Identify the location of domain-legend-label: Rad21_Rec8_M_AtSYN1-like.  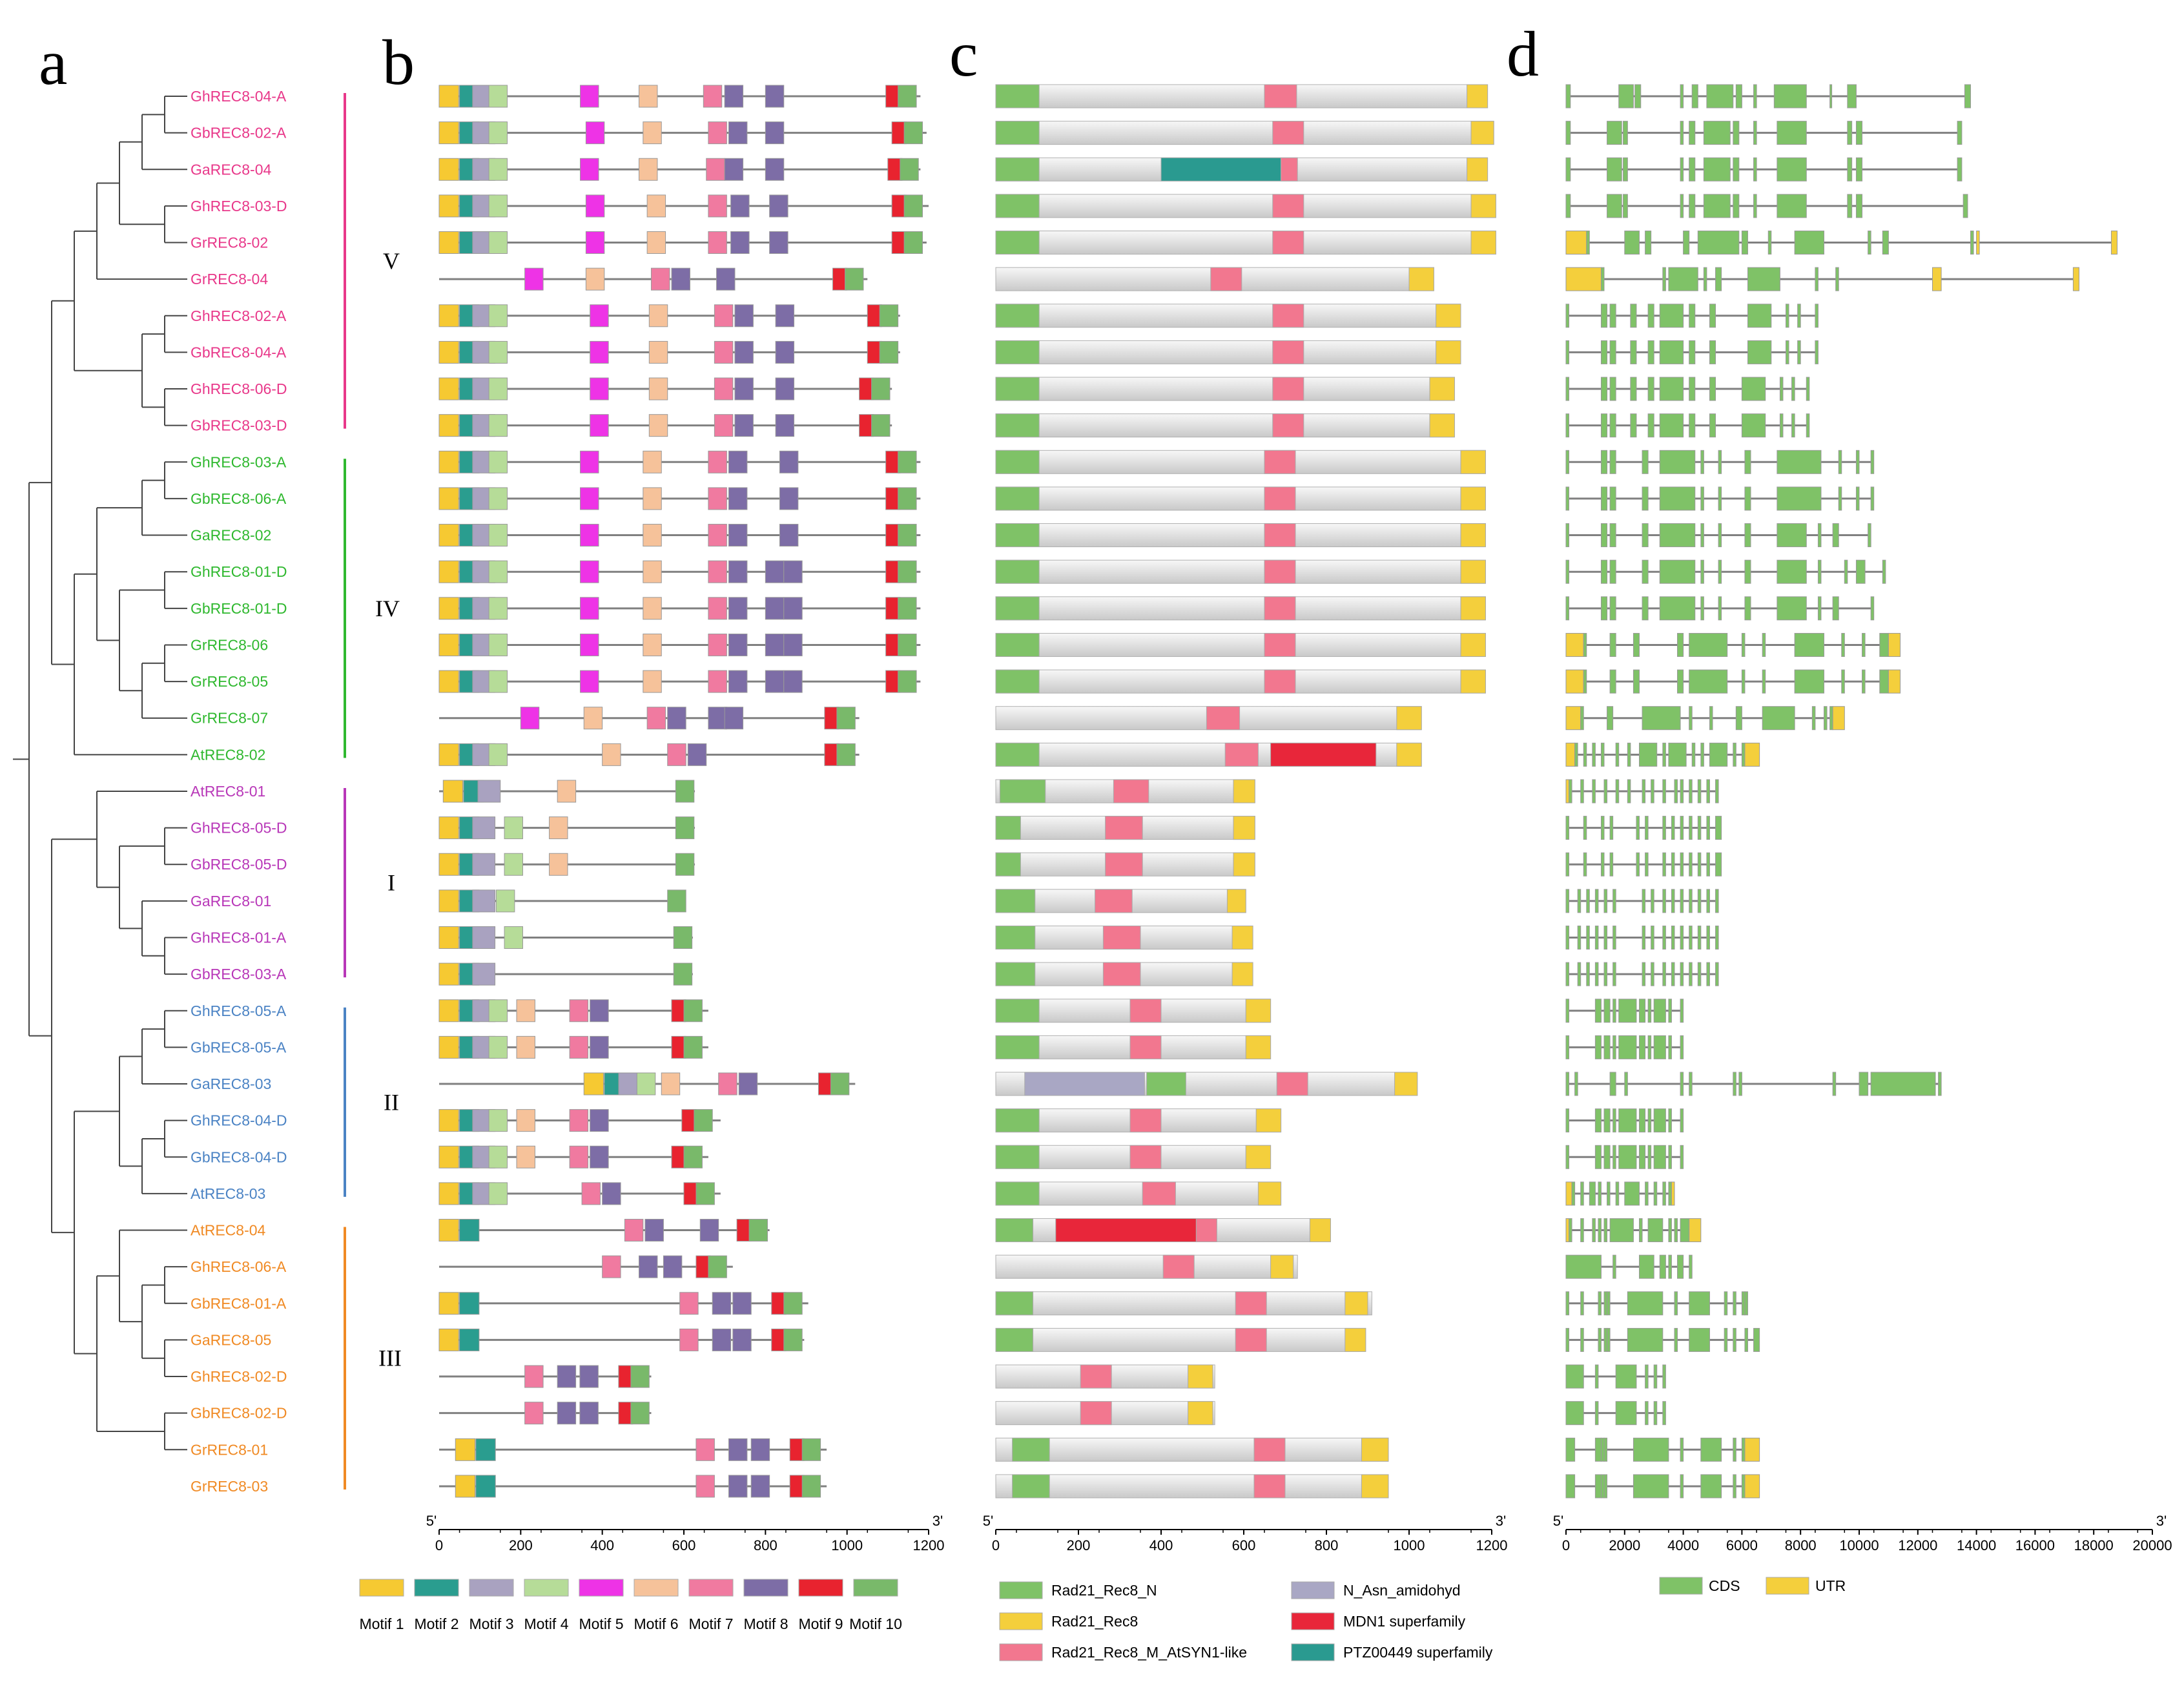
(1149, 1652).